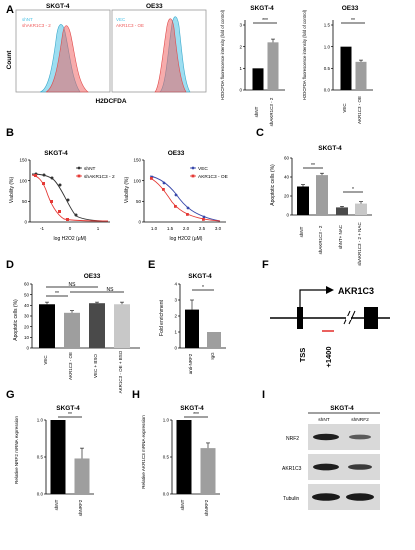  I want to click on g-title: SKGT-4, so click(68, 408).